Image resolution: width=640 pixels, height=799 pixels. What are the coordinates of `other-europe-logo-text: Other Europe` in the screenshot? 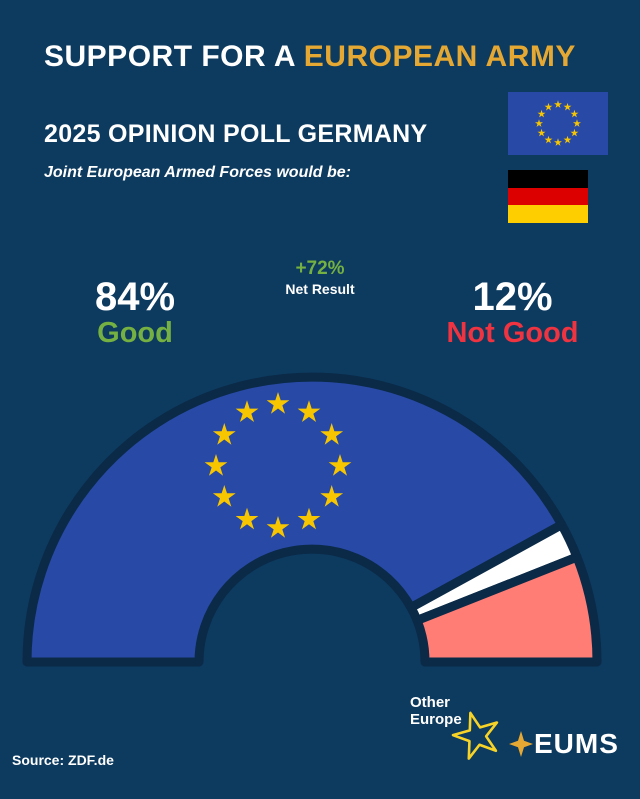 It's located at (436, 711).